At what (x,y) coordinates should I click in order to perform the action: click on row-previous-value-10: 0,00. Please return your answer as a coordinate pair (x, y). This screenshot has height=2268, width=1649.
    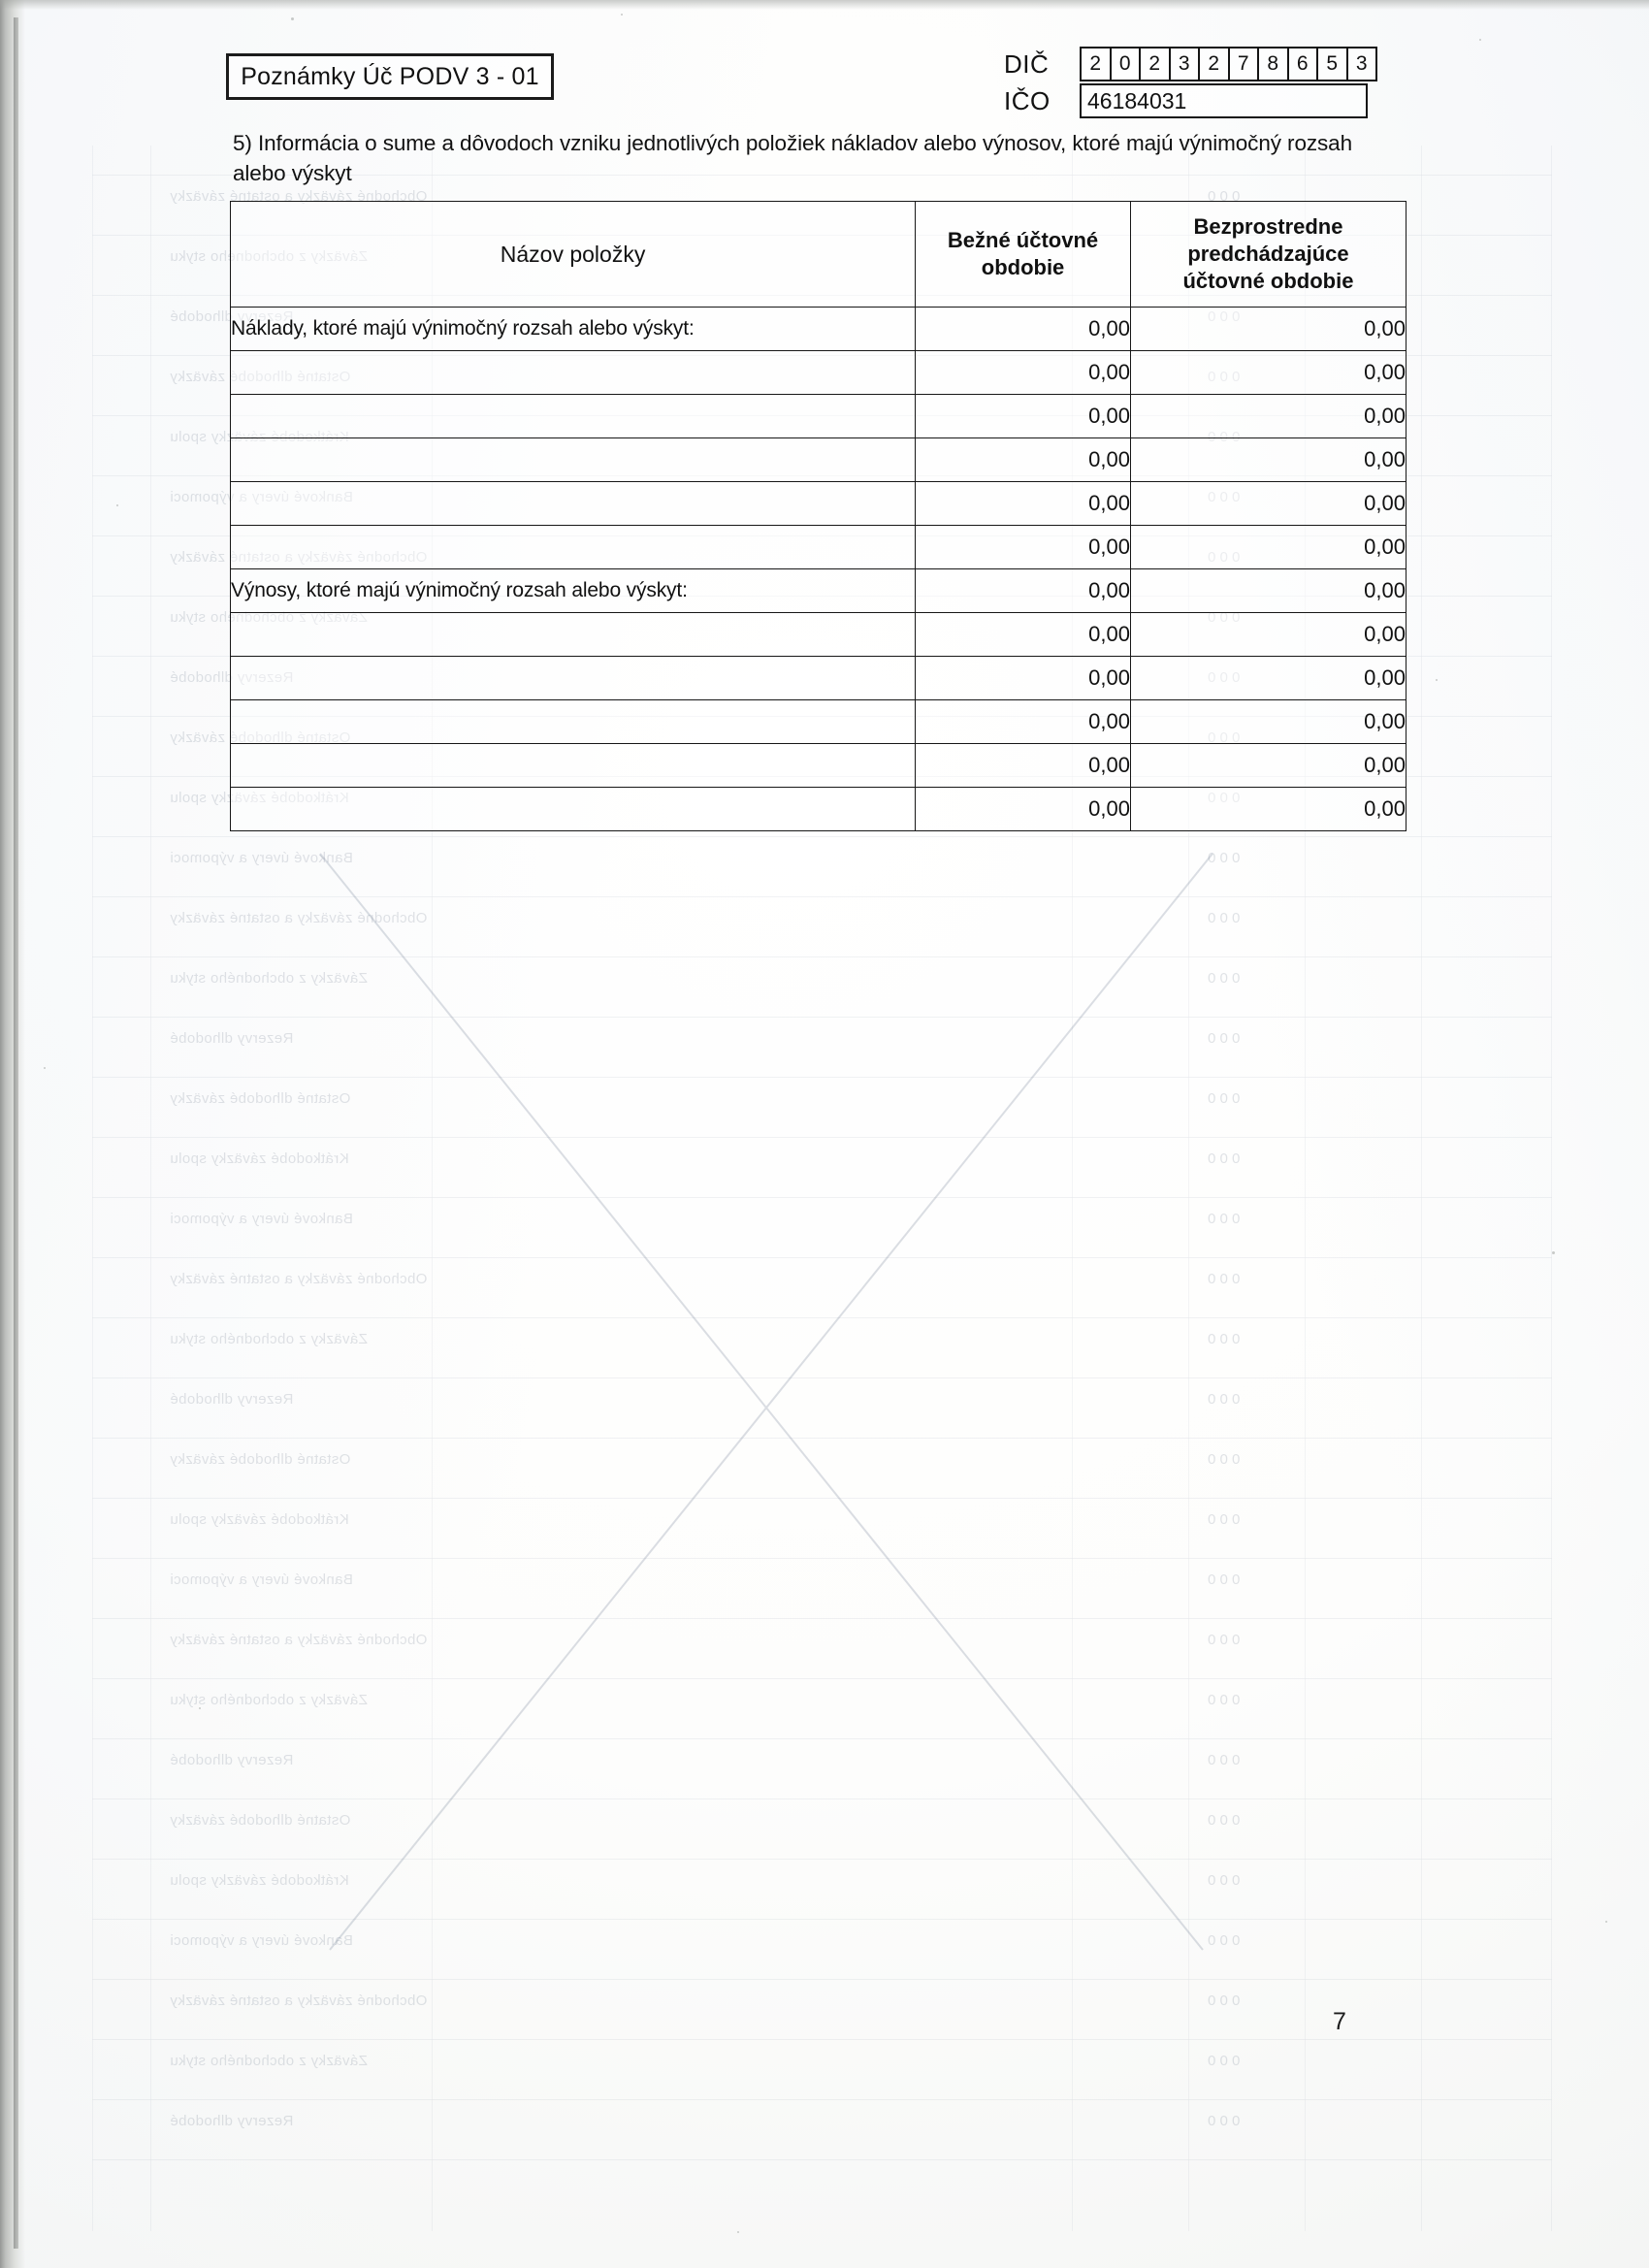
    Looking at the image, I should click on (1268, 721).